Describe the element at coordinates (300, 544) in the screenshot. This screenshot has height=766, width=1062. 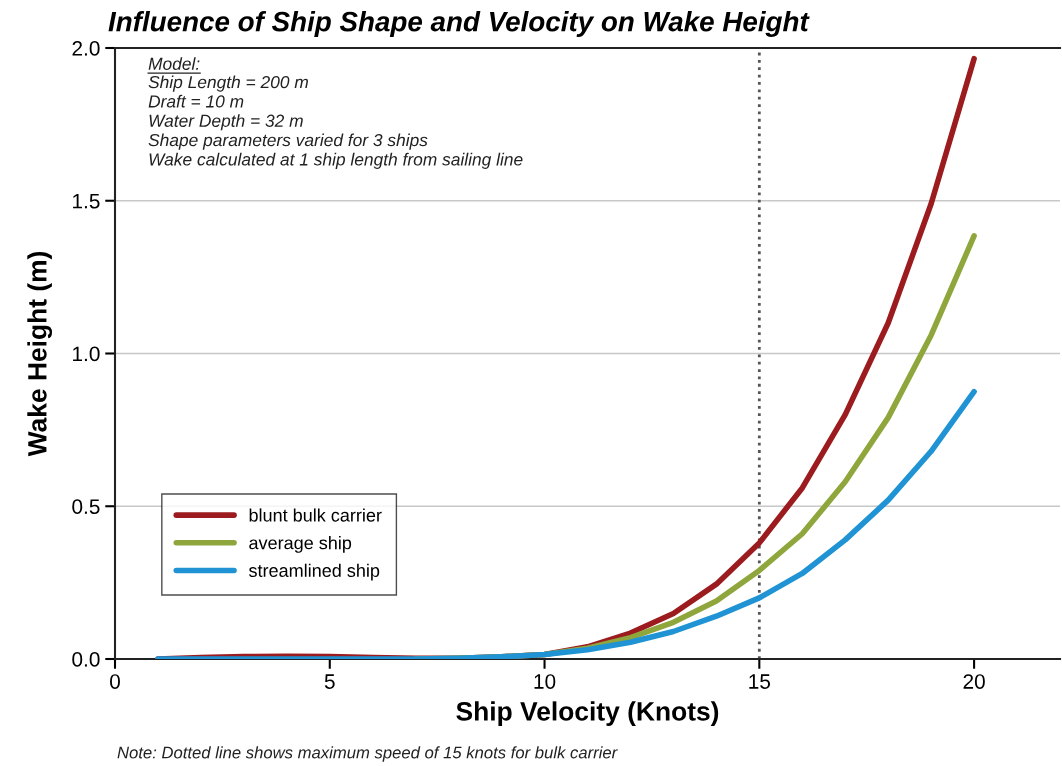
I see `legend-label: average ship` at that location.